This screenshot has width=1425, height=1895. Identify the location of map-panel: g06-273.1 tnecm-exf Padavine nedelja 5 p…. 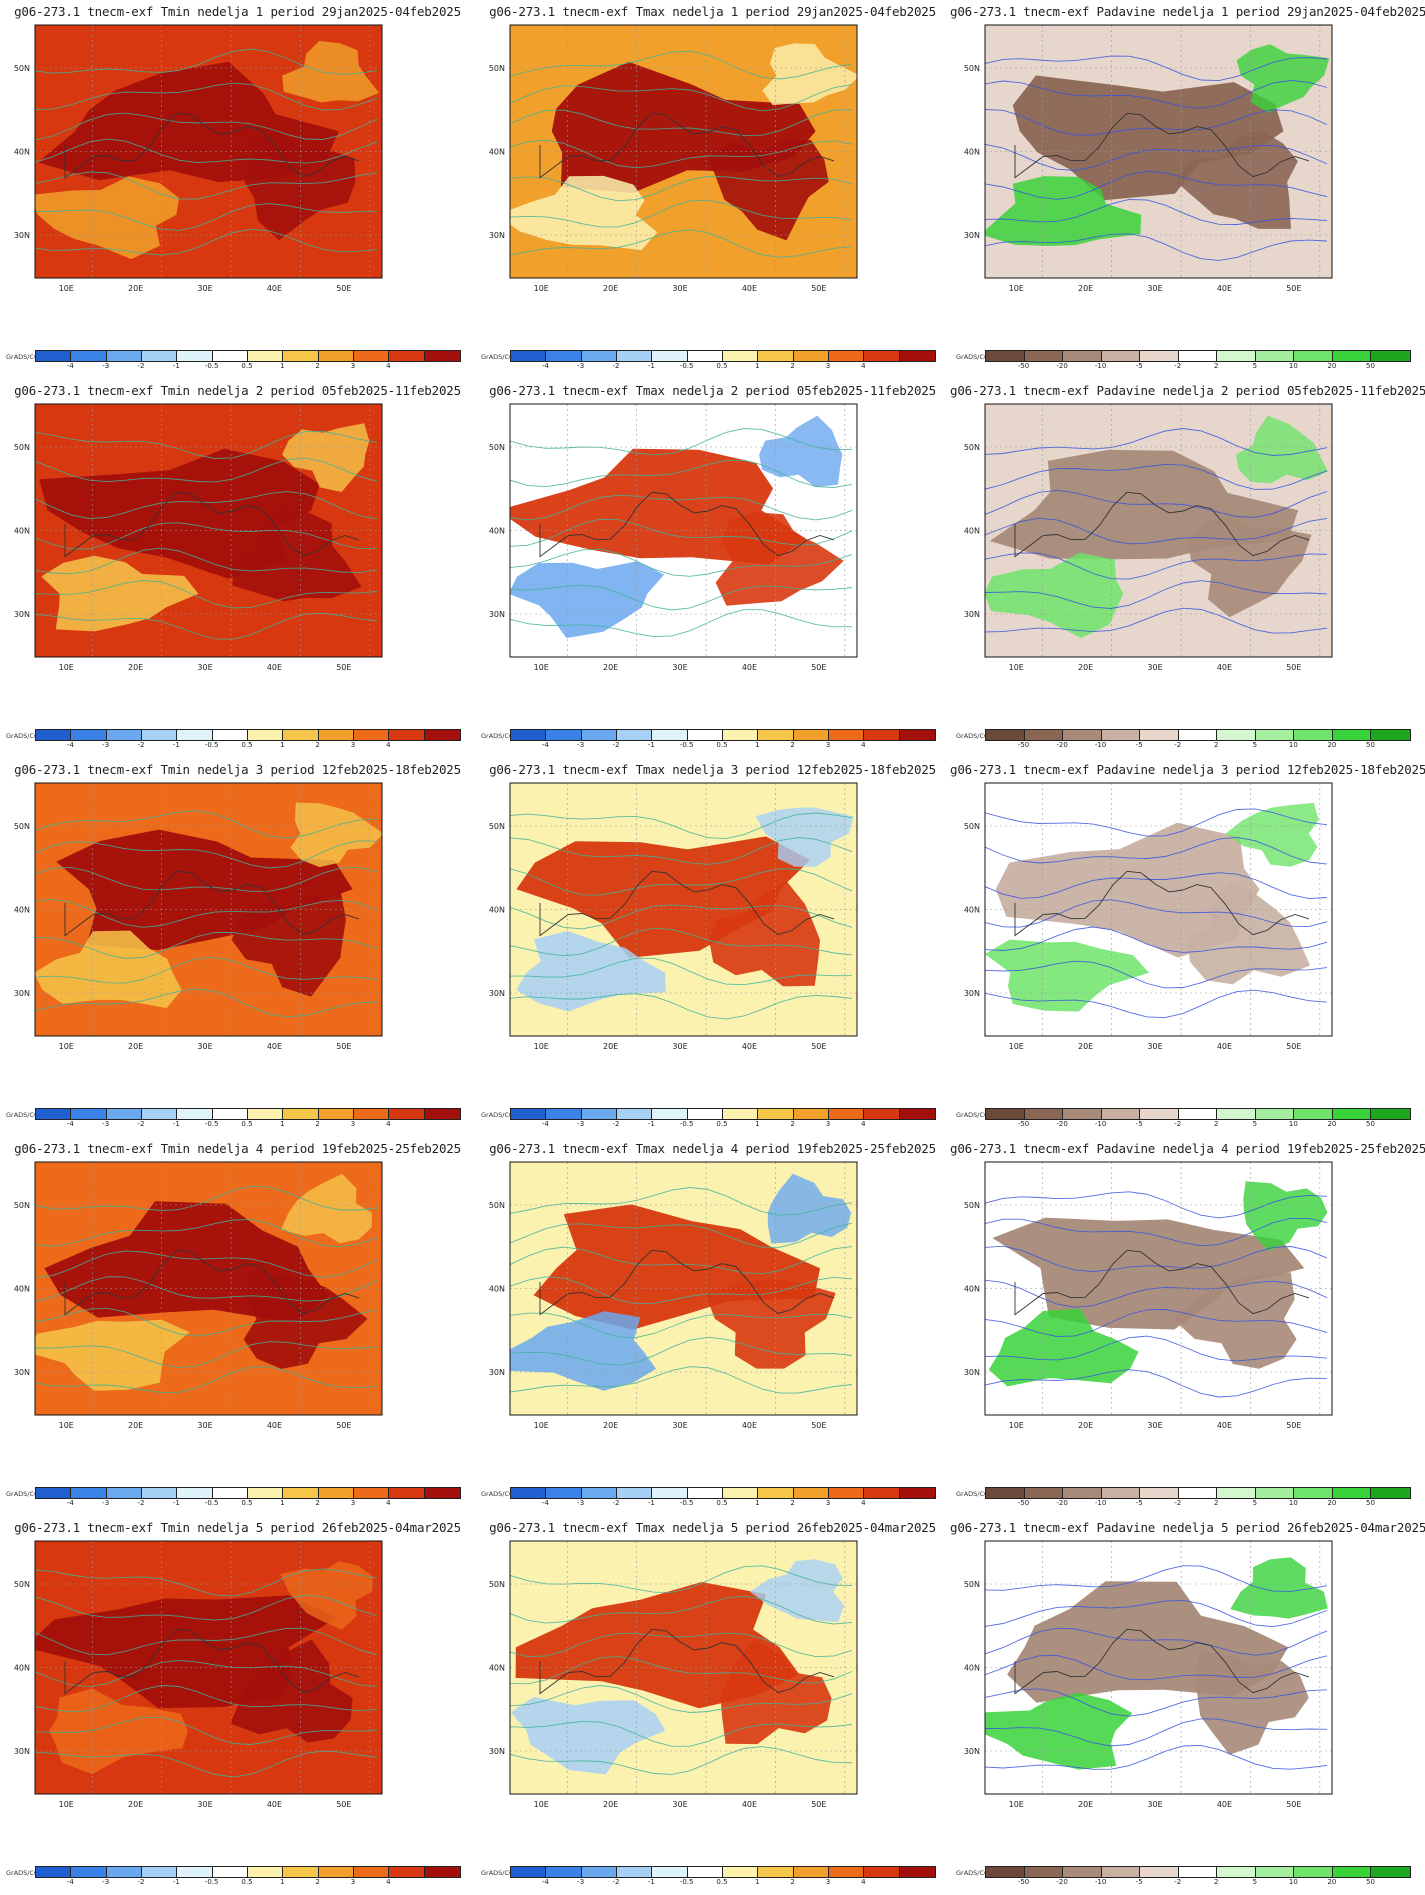
(1187, 1705).